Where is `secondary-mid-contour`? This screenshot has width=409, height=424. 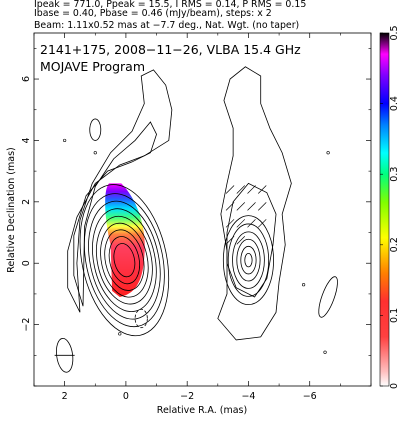 secondary-mid-contour is located at coordinates (251, 240).